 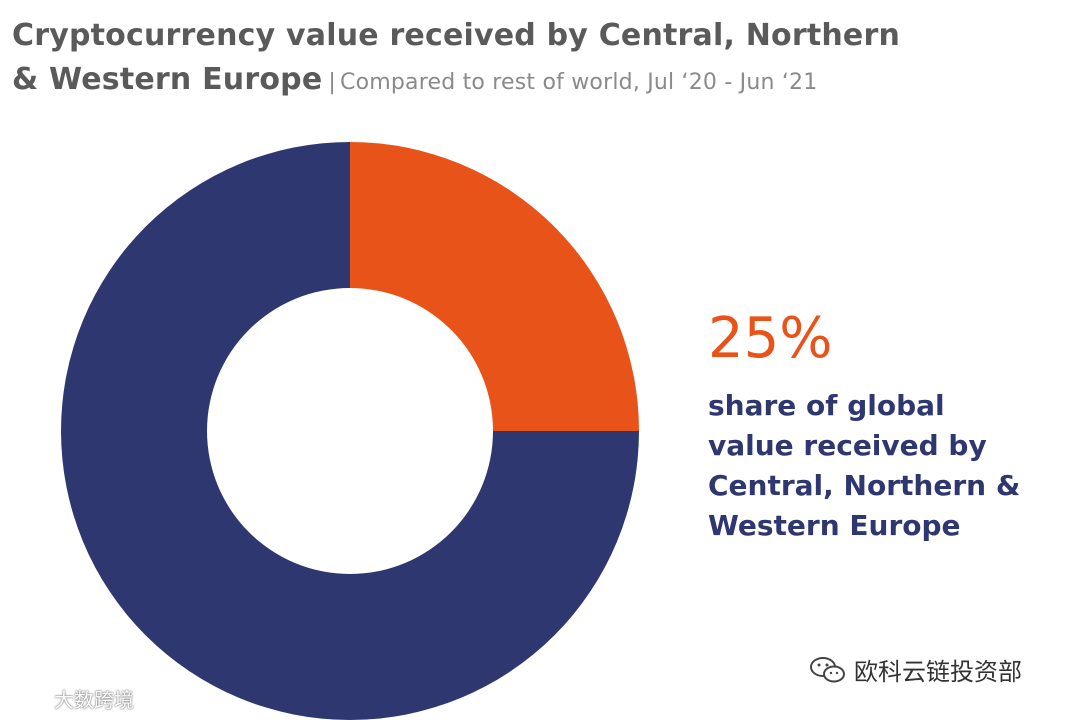 I want to click on watermark-right: 欧科云链投资部, so click(x=915, y=669).